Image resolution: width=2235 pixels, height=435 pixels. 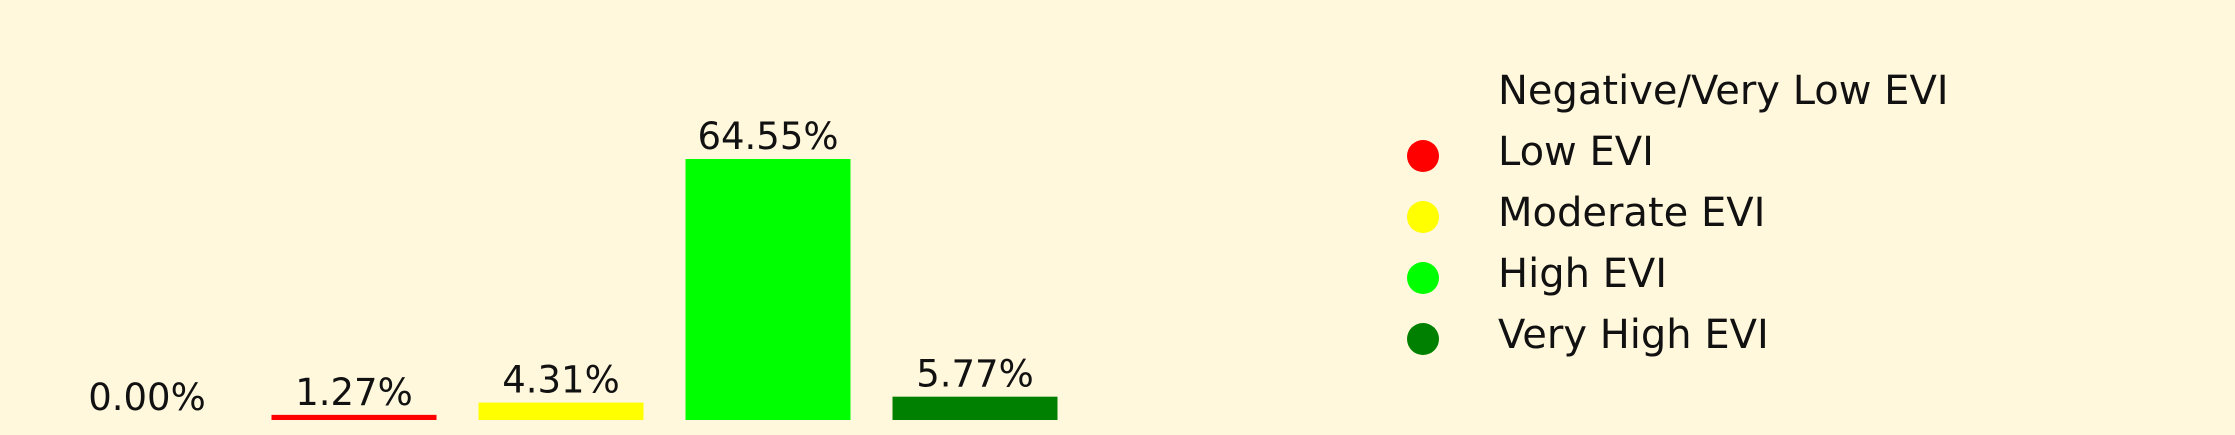 What do you see at coordinates (1423, 217) in the screenshot?
I see `legend-marker-moderate-evi` at bounding box center [1423, 217].